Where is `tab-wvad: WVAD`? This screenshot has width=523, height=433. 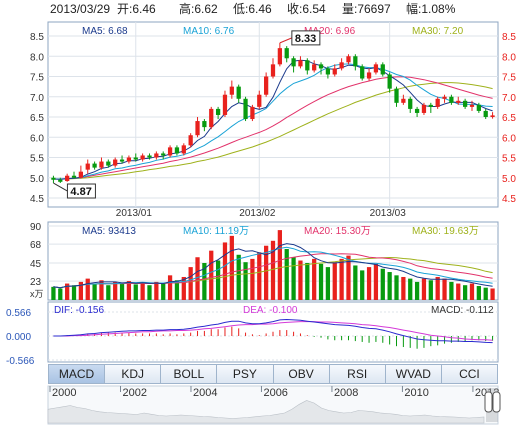 tab-wvad: WVAD is located at coordinates (413, 374).